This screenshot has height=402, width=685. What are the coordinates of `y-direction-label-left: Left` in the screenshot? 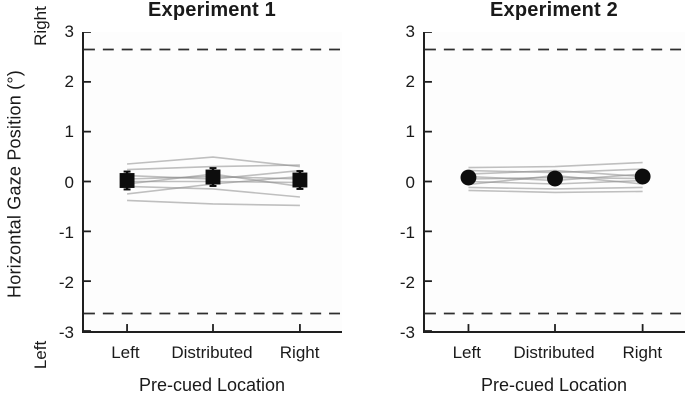 It's located at (40, 355).